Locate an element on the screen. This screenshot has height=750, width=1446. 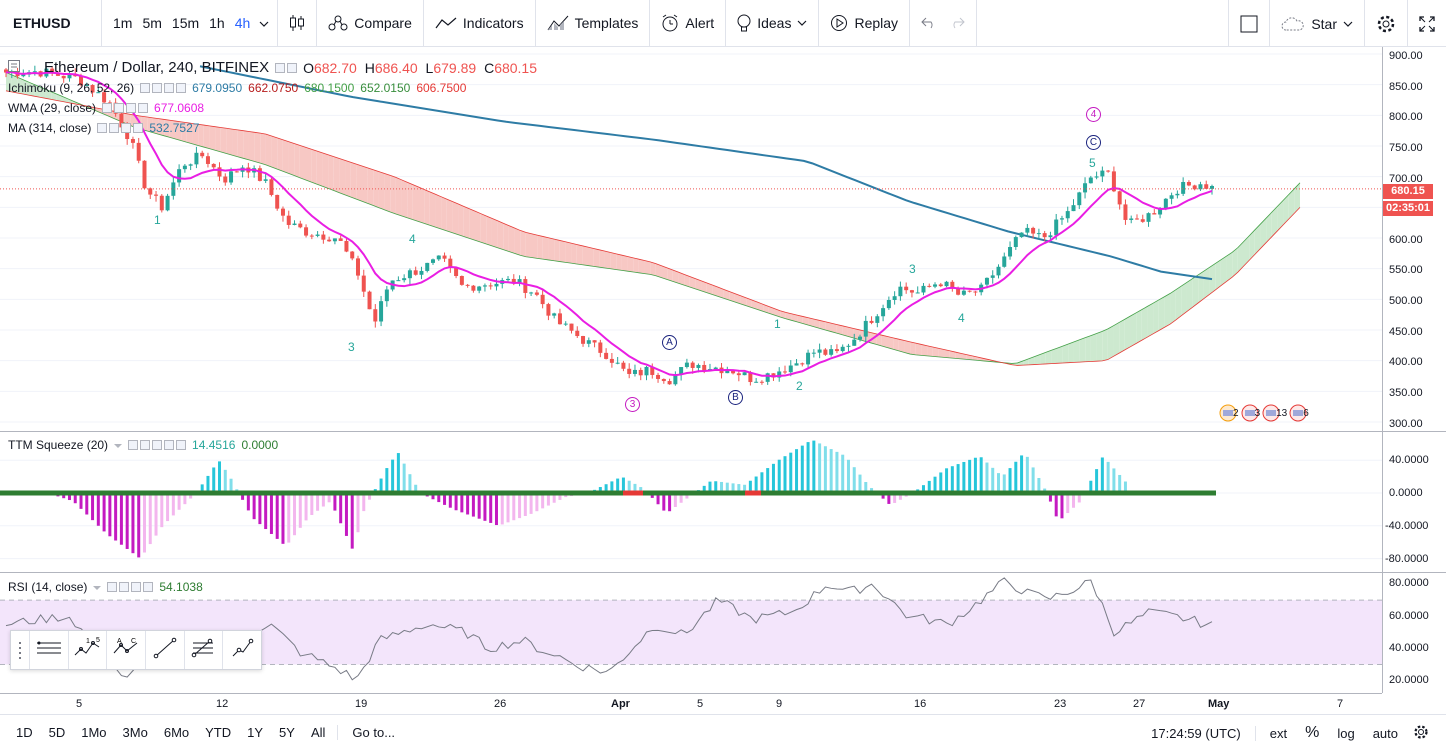
trend-line-icon is located at coordinates (165, 650).